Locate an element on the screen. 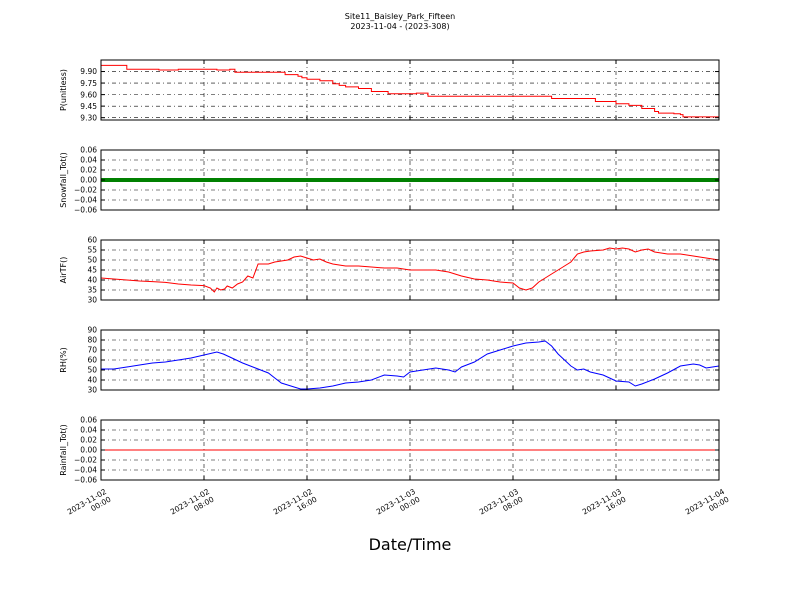 Image resolution: width=800 pixels, height=600 pixels. y-tick-label: 9.75 is located at coordinates (88, 83).